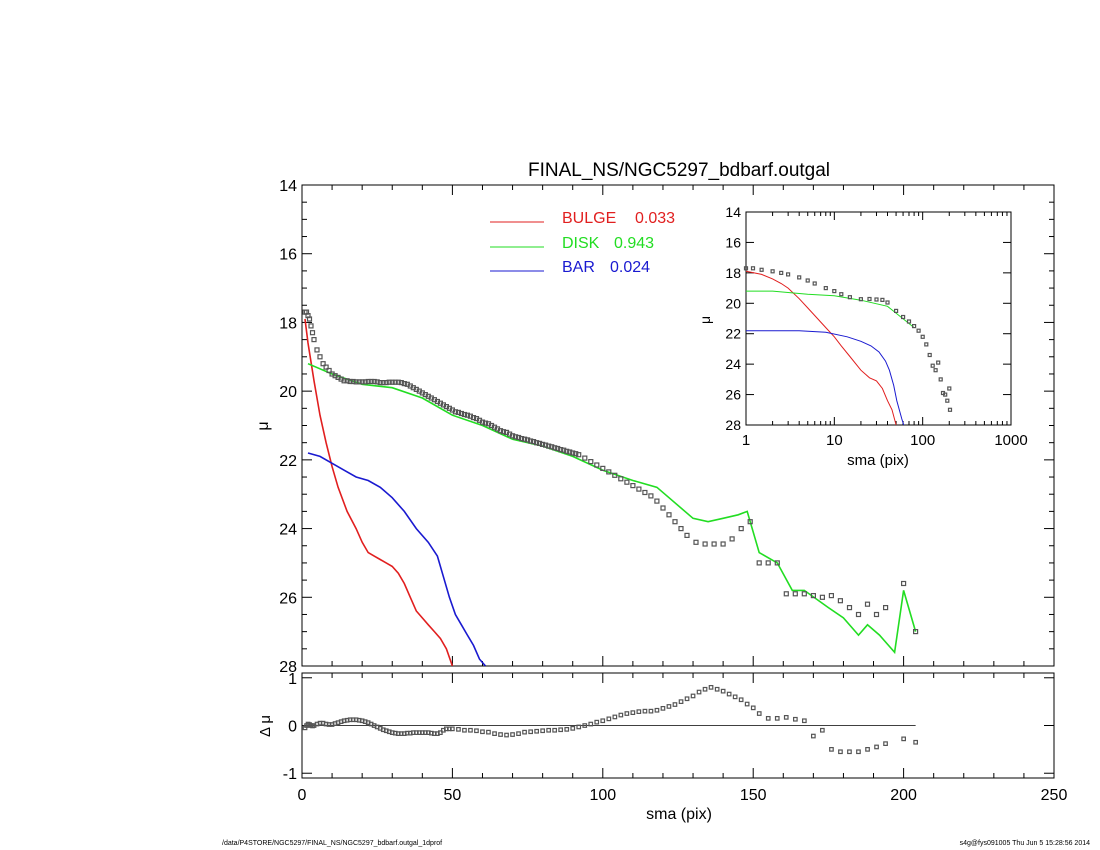 The height and width of the screenshot is (850, 1100). What do you see at coordinates (733, 242) in the screenshot?
I see `inset-y-tick-label: 16` at bounding box center [733, 242].